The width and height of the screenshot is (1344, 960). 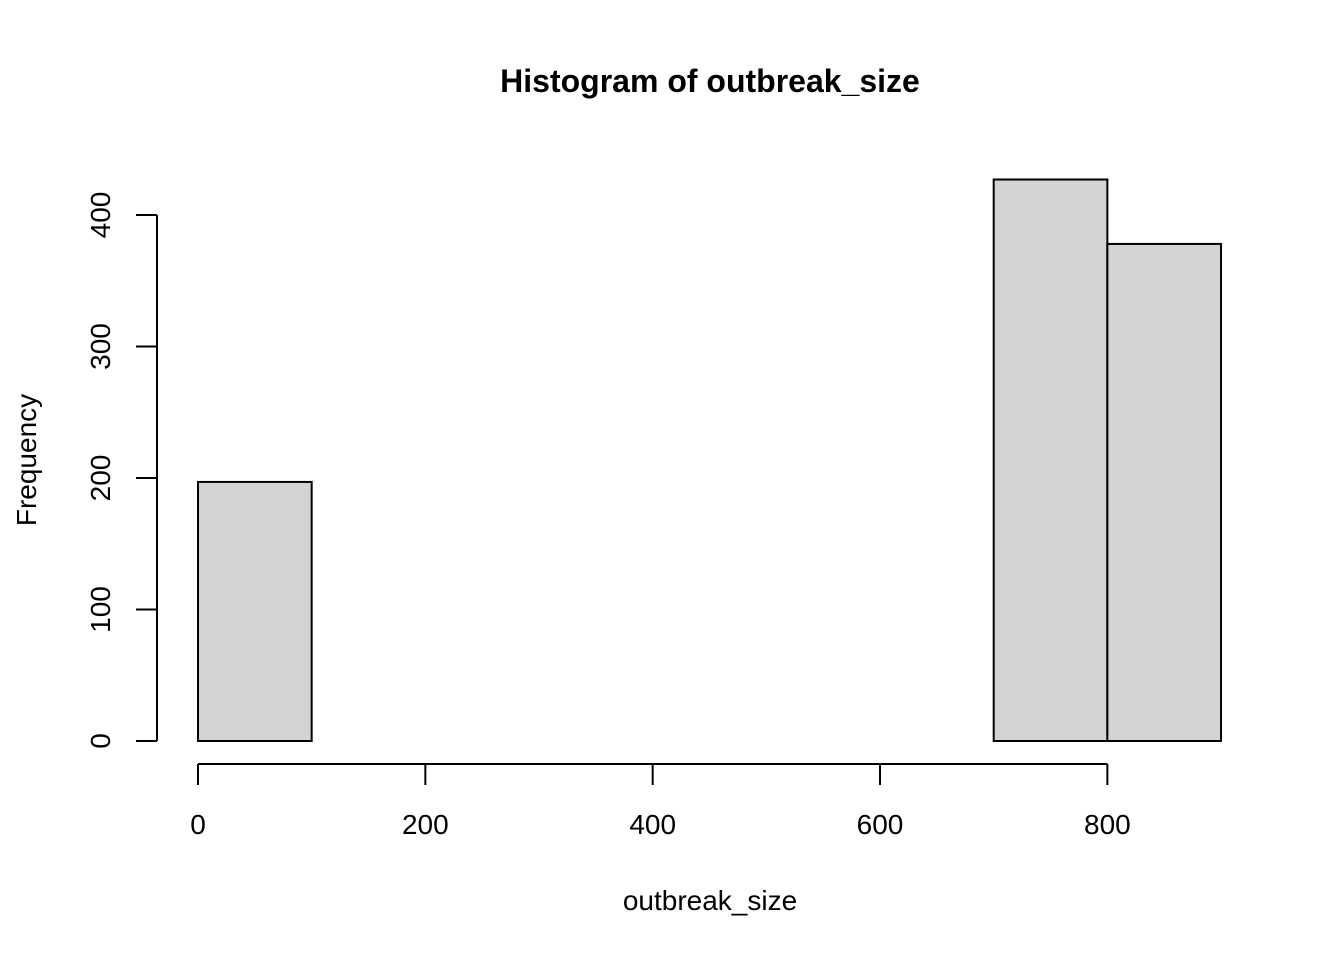 What do you see at coordinates (100, 609) in the screenshot?
I see `y-tick-label-1: 100` at bounding box center [100, 609].